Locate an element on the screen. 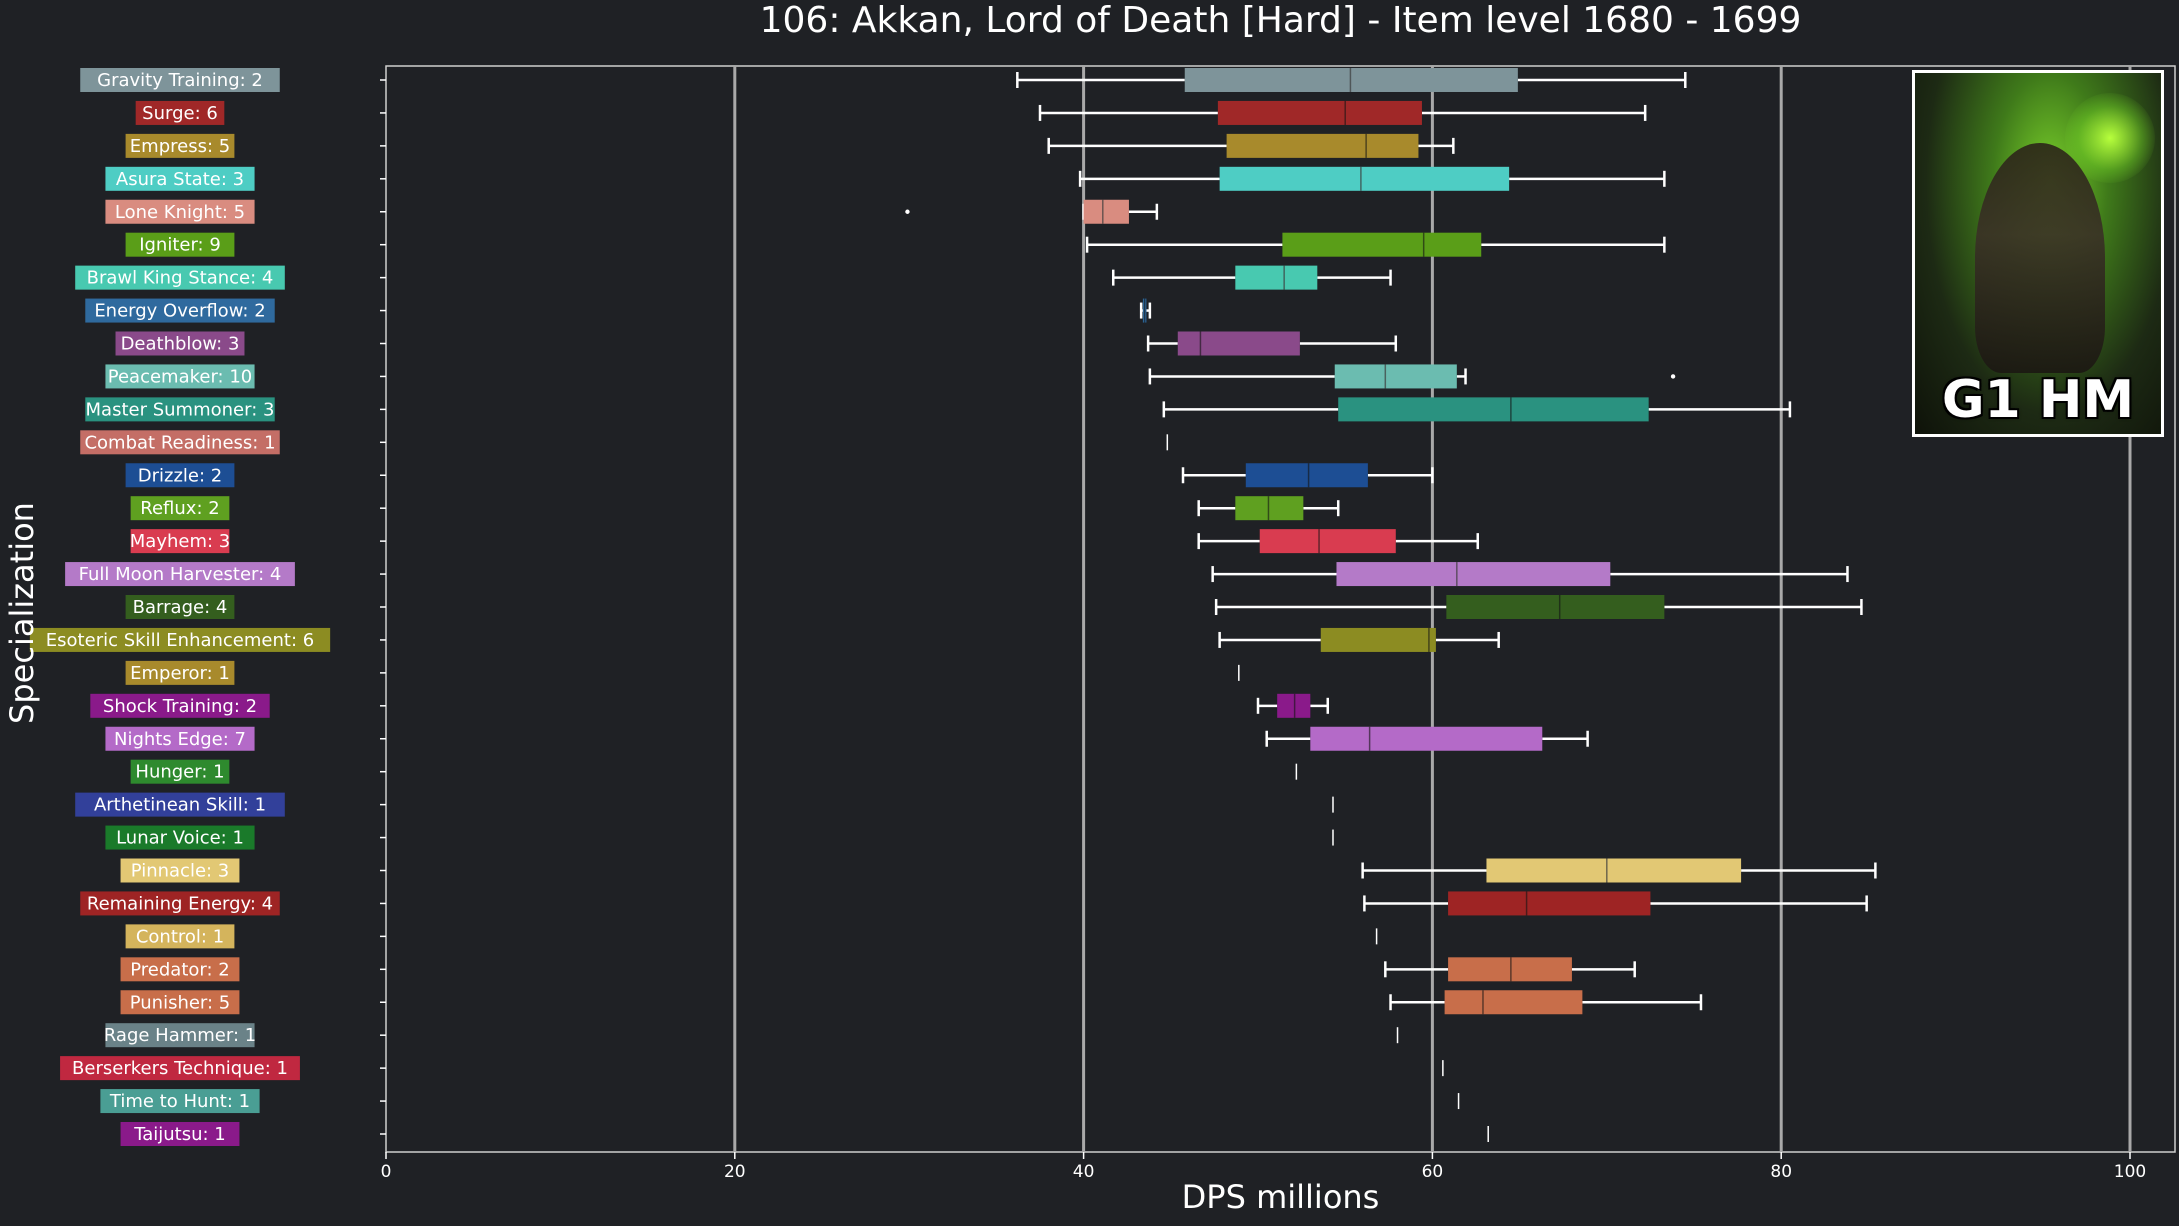 Image resolution: width=2179 pixels, height=1226 pixels. y-tick-label: Pinnacle: 3 is located at coordinates (180, 871).